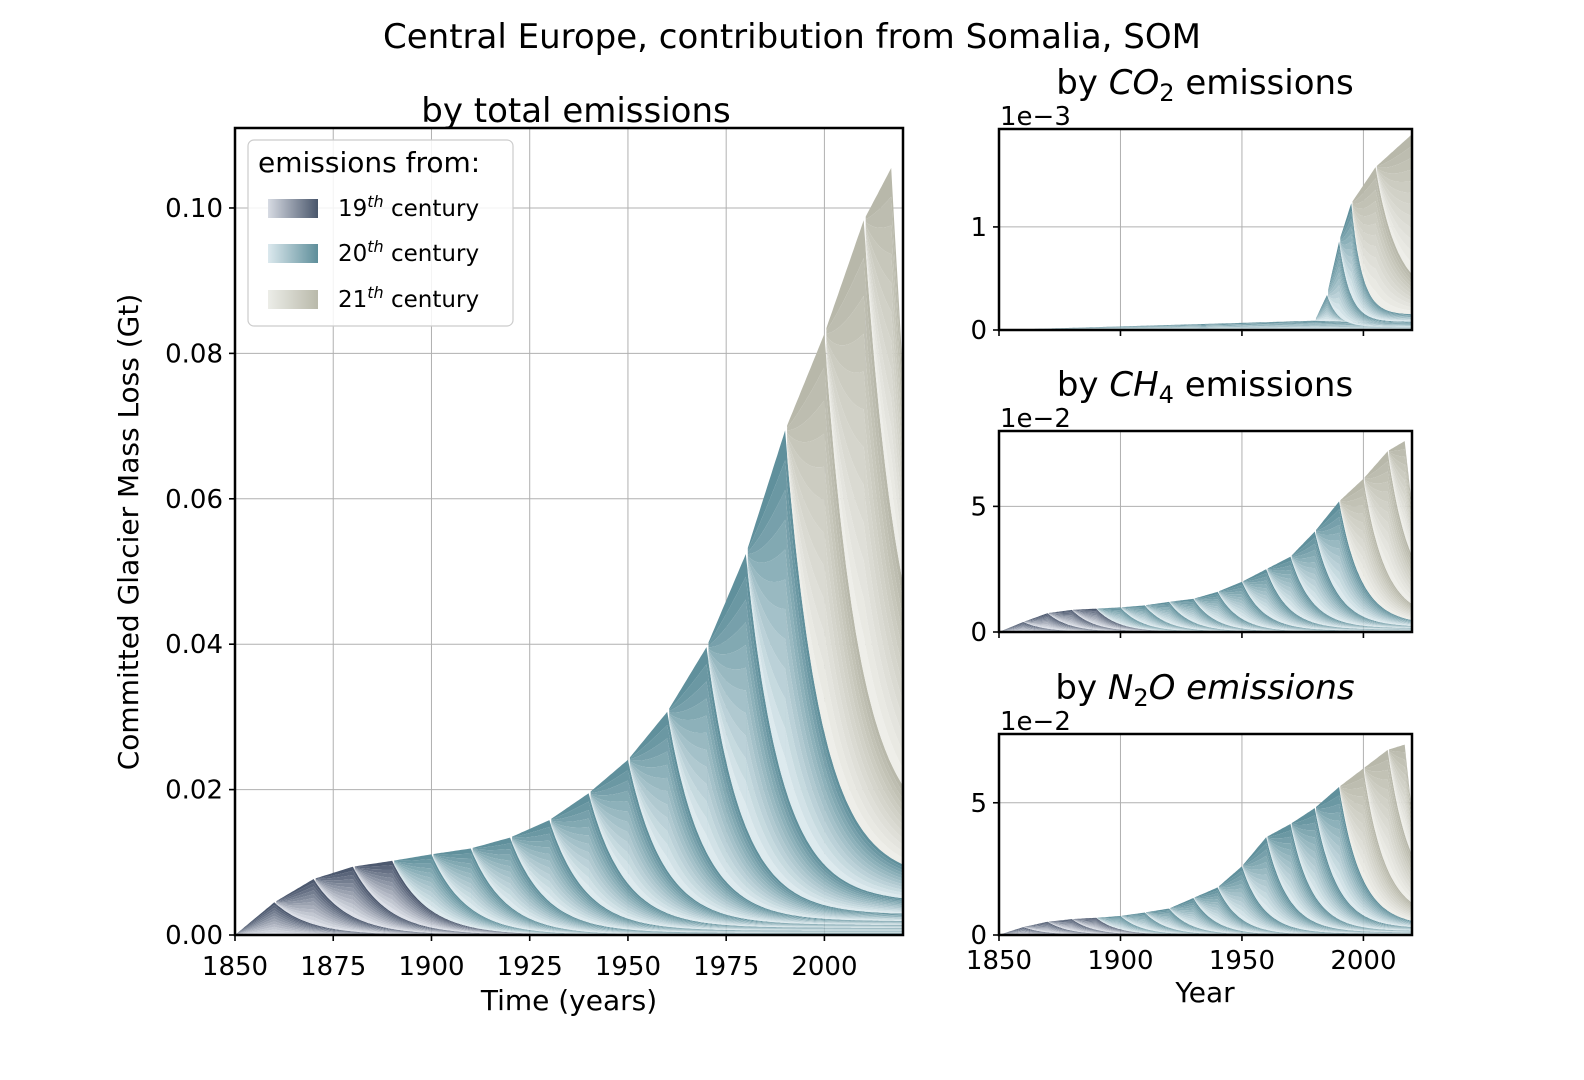 This screenshot has height=1080, width=1584. Describe the element at coordinates (576, 111) in the screenshot. I see `panel-total-title: by total emissions` at that location.